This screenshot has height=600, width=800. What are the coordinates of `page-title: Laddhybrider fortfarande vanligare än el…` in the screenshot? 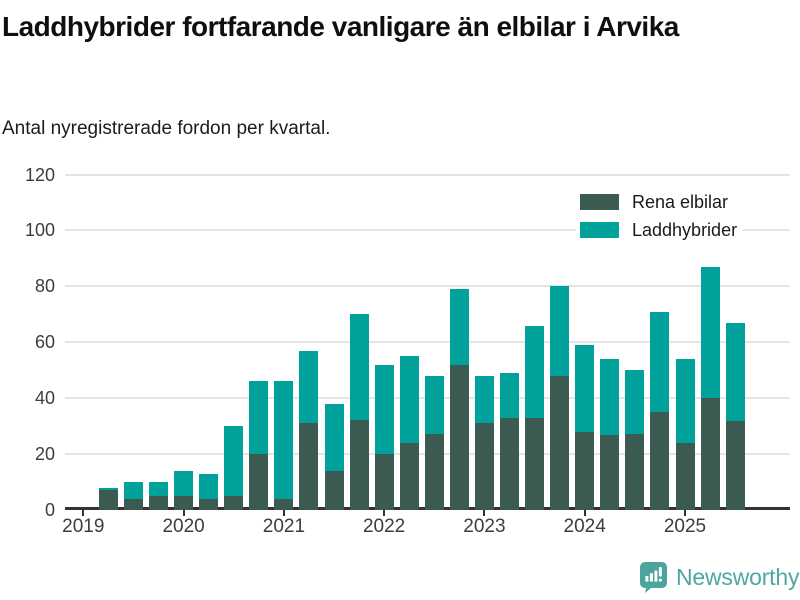 It's located at (340, 26).